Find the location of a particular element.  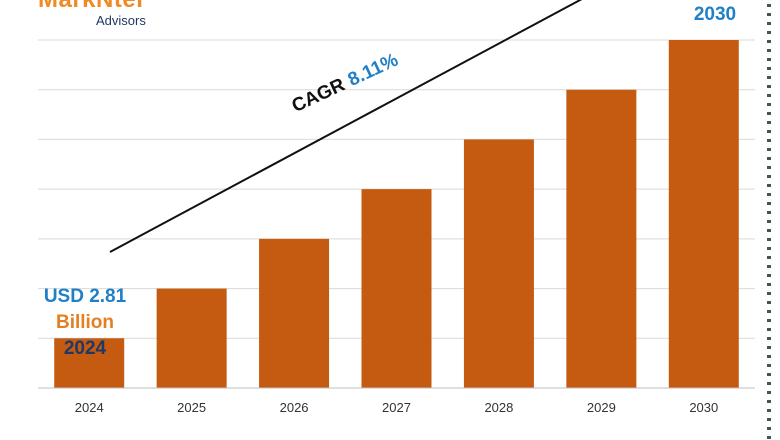

start-unit: Billion is located at coordinates (85, 322).